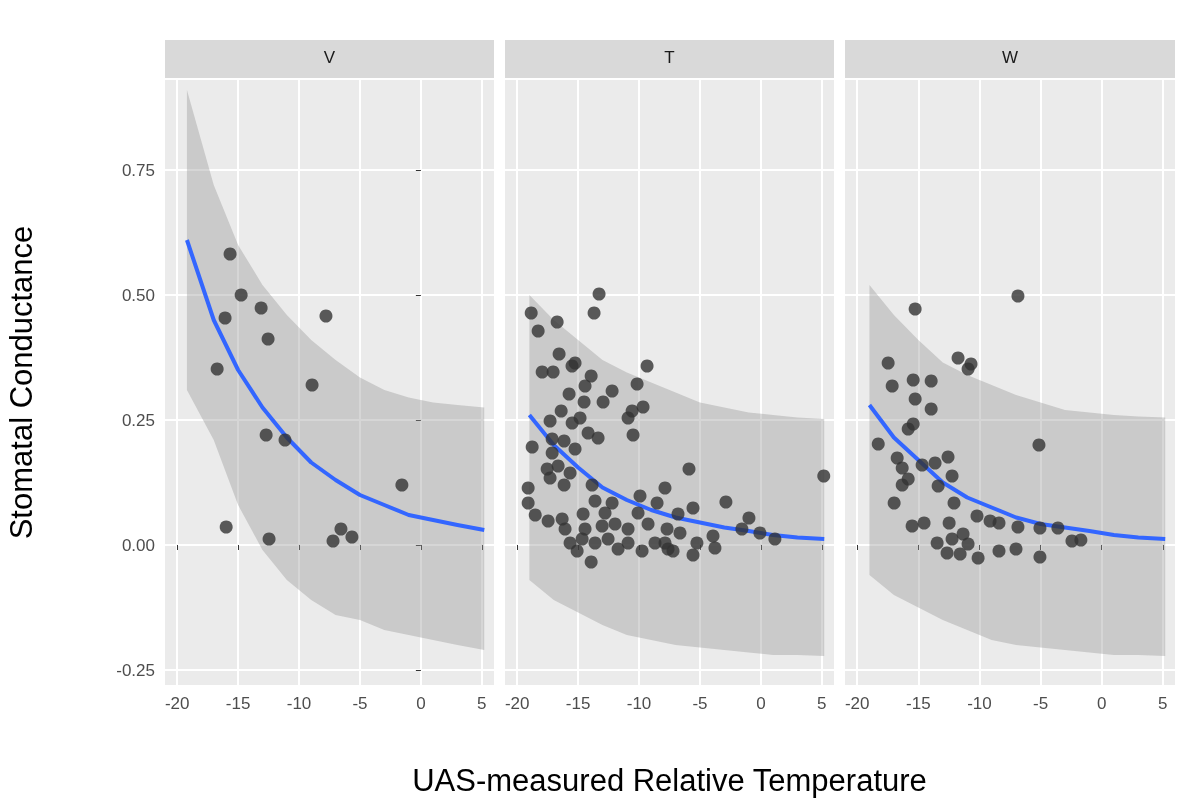  I want to click on line-series, so click(335, 385).